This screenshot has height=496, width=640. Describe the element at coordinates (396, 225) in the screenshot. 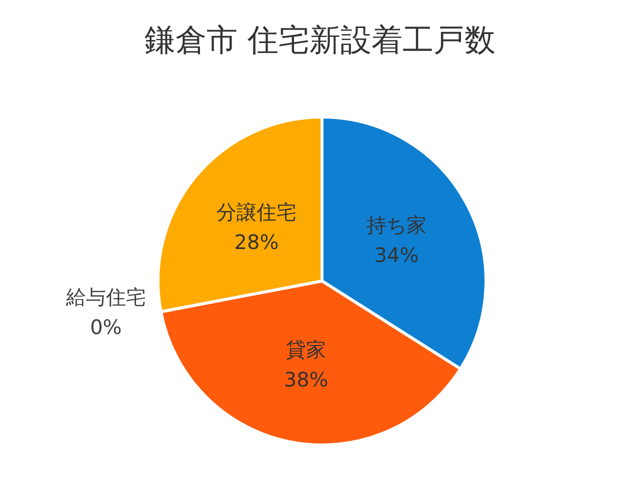

I see `slice-label: 持ち家` at that location.